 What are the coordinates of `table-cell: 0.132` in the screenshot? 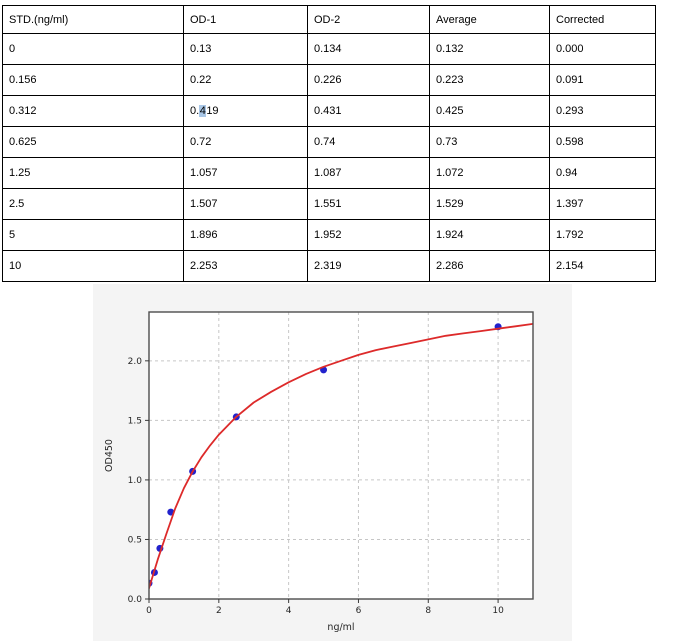 It's located at (489, 49).